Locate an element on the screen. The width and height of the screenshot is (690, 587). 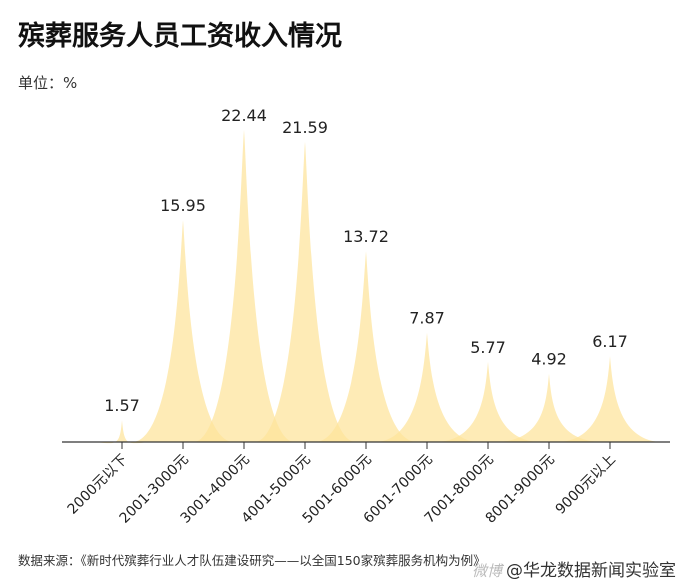
chart-title: 殡葬服务人员工资收入情况 is located at coordinates (180, 36).